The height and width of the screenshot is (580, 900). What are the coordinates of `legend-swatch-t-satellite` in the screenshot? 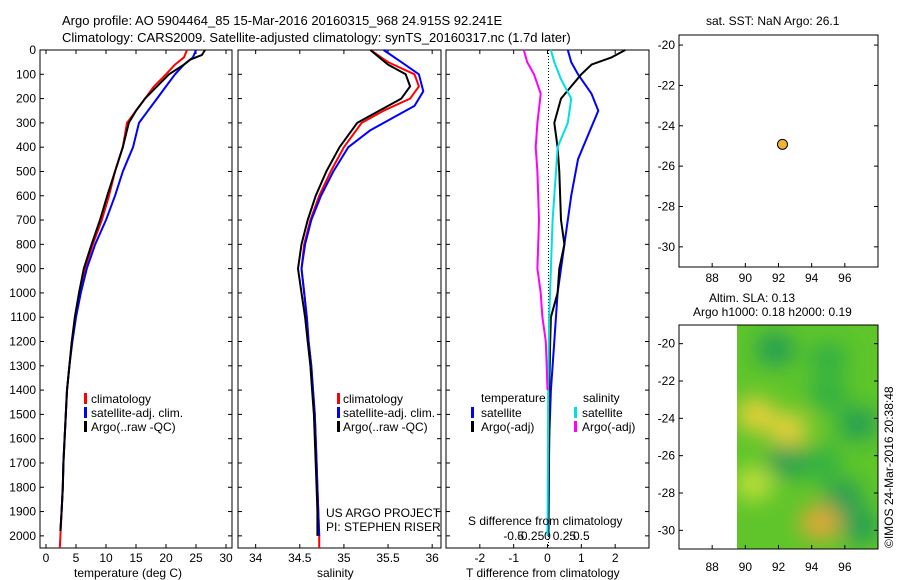 It's located at (472, 412).